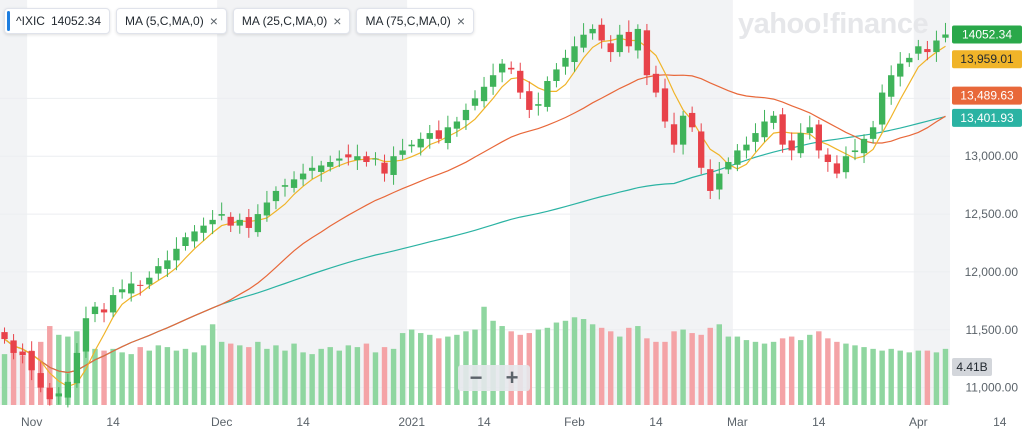 Image resolution: width=1024 pixels, height=435 pixels. I want to click on last-price-tag: 14052.34, so click(987, 34).